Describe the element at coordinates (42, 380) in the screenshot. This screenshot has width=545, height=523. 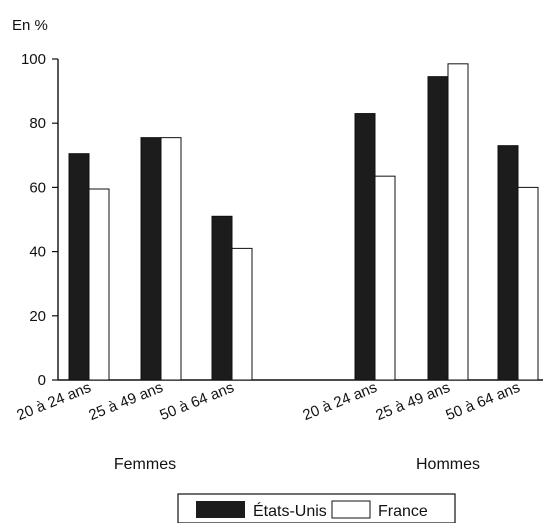
I see `y-tick-label: 0` at that location.